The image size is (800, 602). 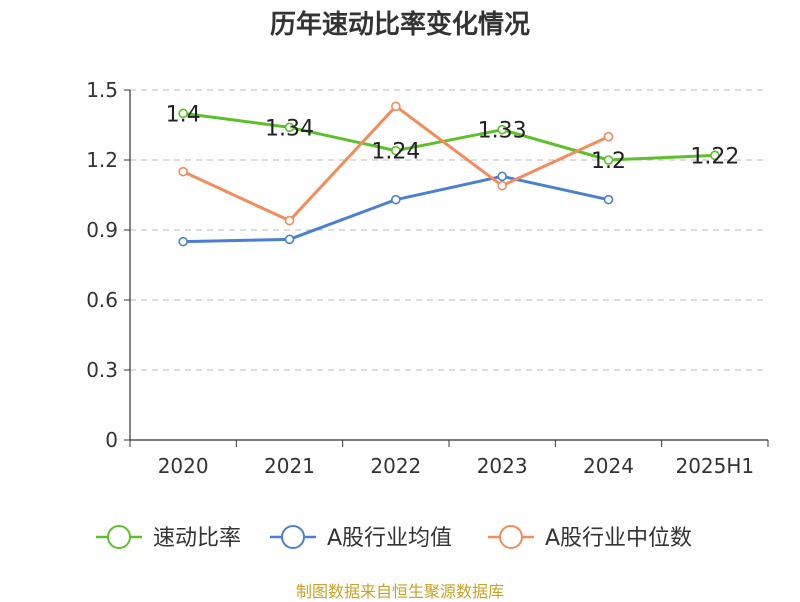 I want to click on legend-item-label: A股行业均值, so click(x=389, y=538).